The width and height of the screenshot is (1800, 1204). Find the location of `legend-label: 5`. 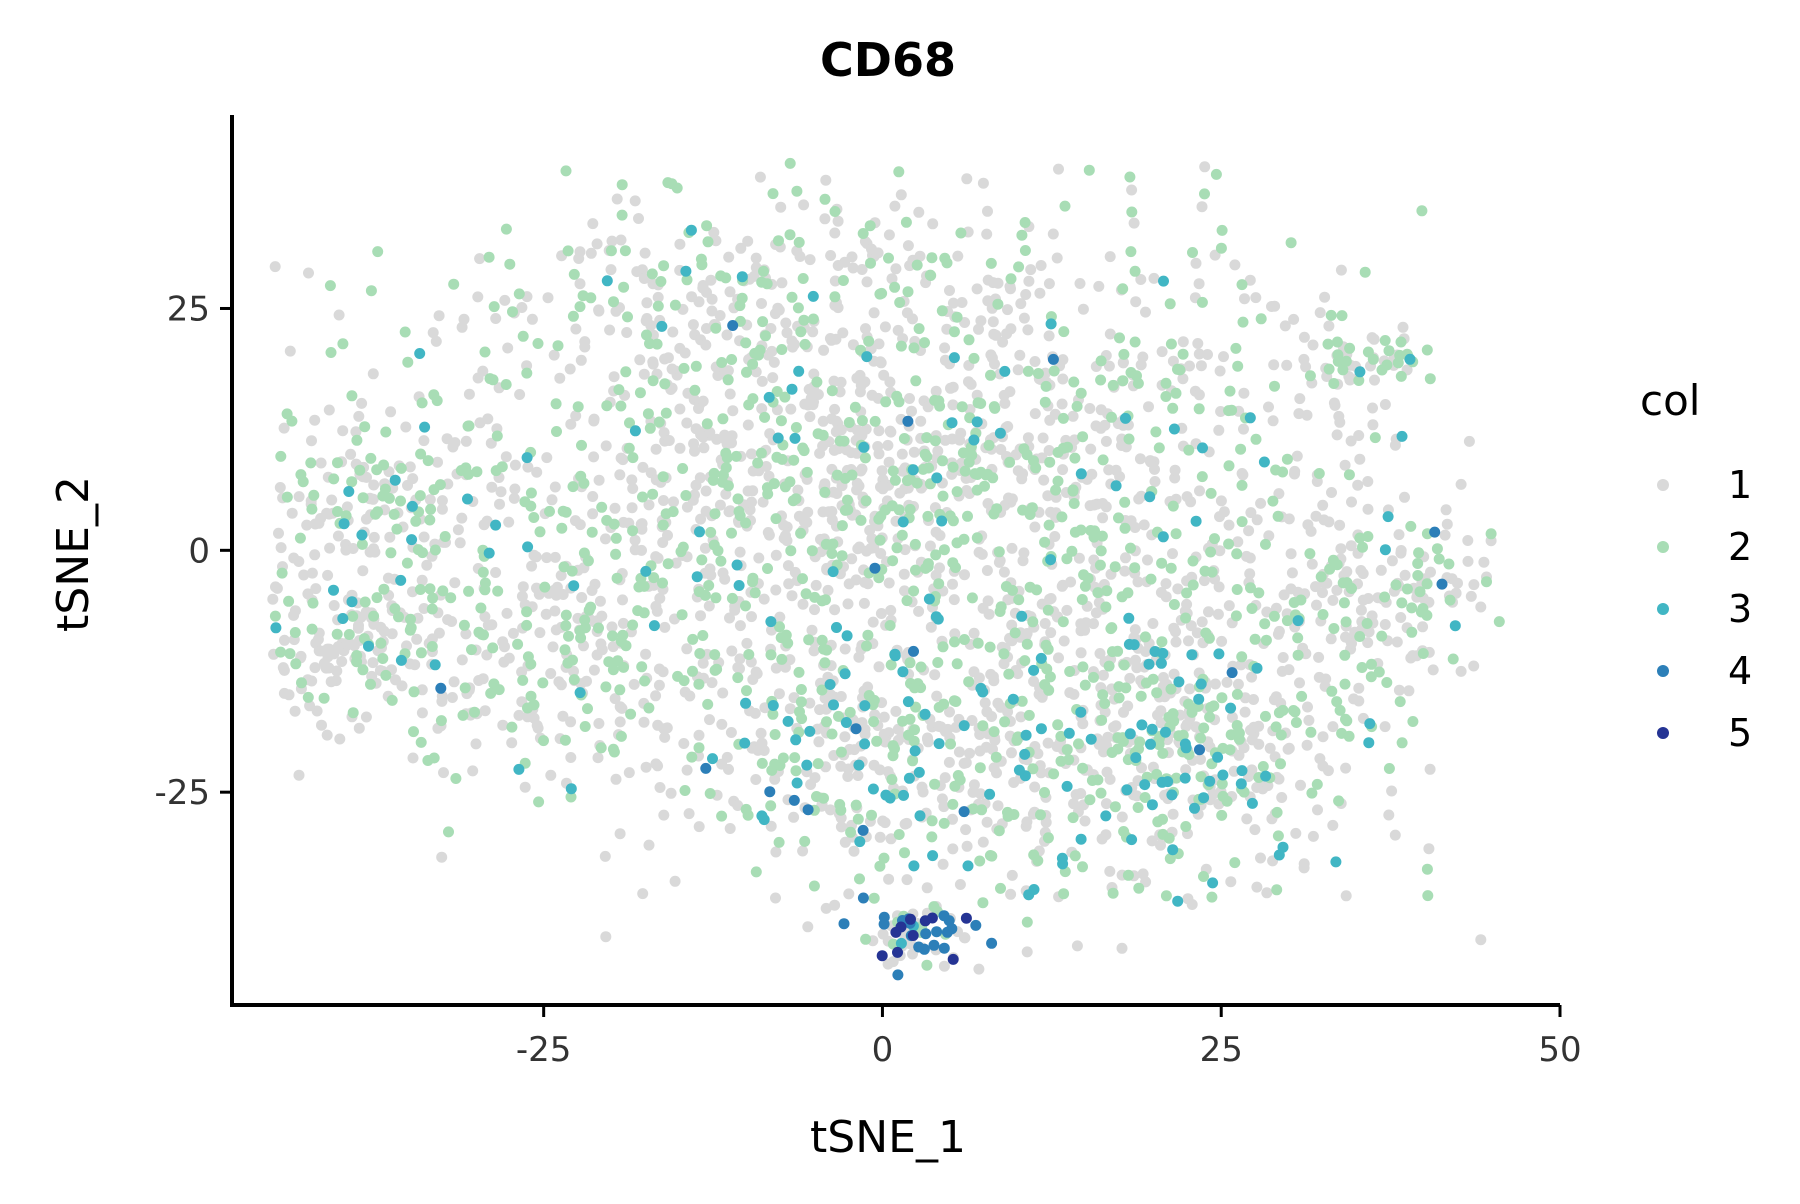

legend-label: 5 is located at coordinates (1740, 733).